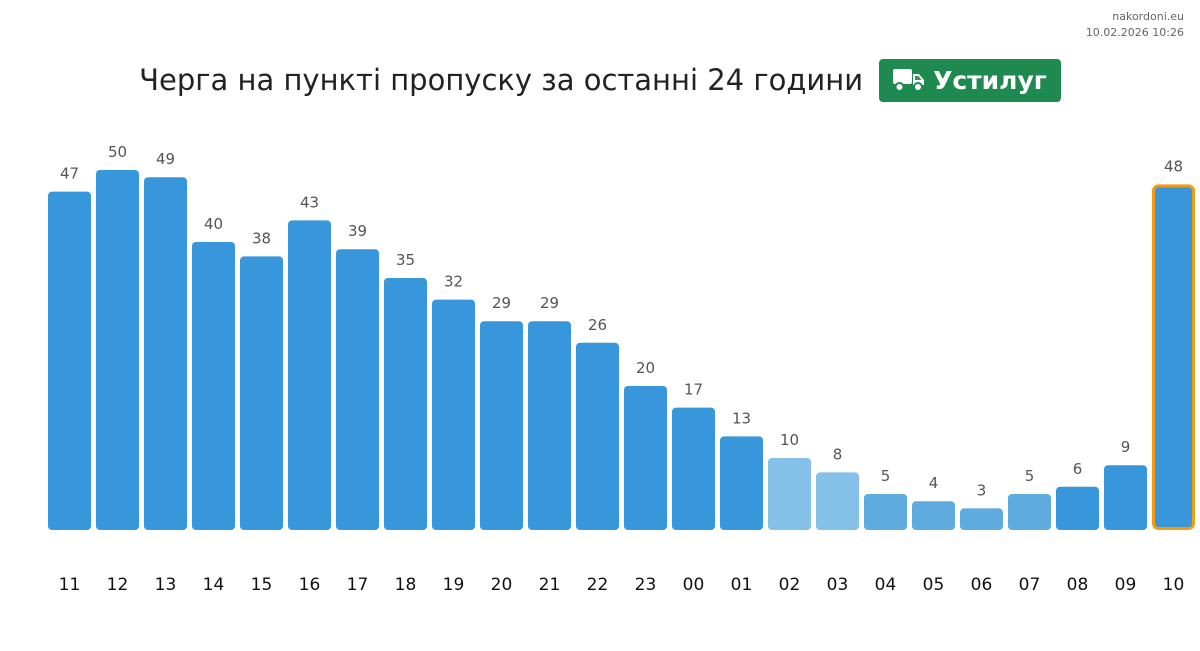 This screenshot has height=651, width=1200. Describe the element at coordinates (645, 368) in the screenshot. I see `value-label-23: 20` at that location.